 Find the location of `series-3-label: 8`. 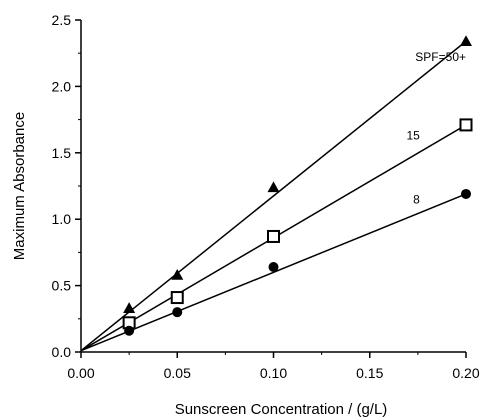

series-3-label: 8 is located at coordinates (416, 199).